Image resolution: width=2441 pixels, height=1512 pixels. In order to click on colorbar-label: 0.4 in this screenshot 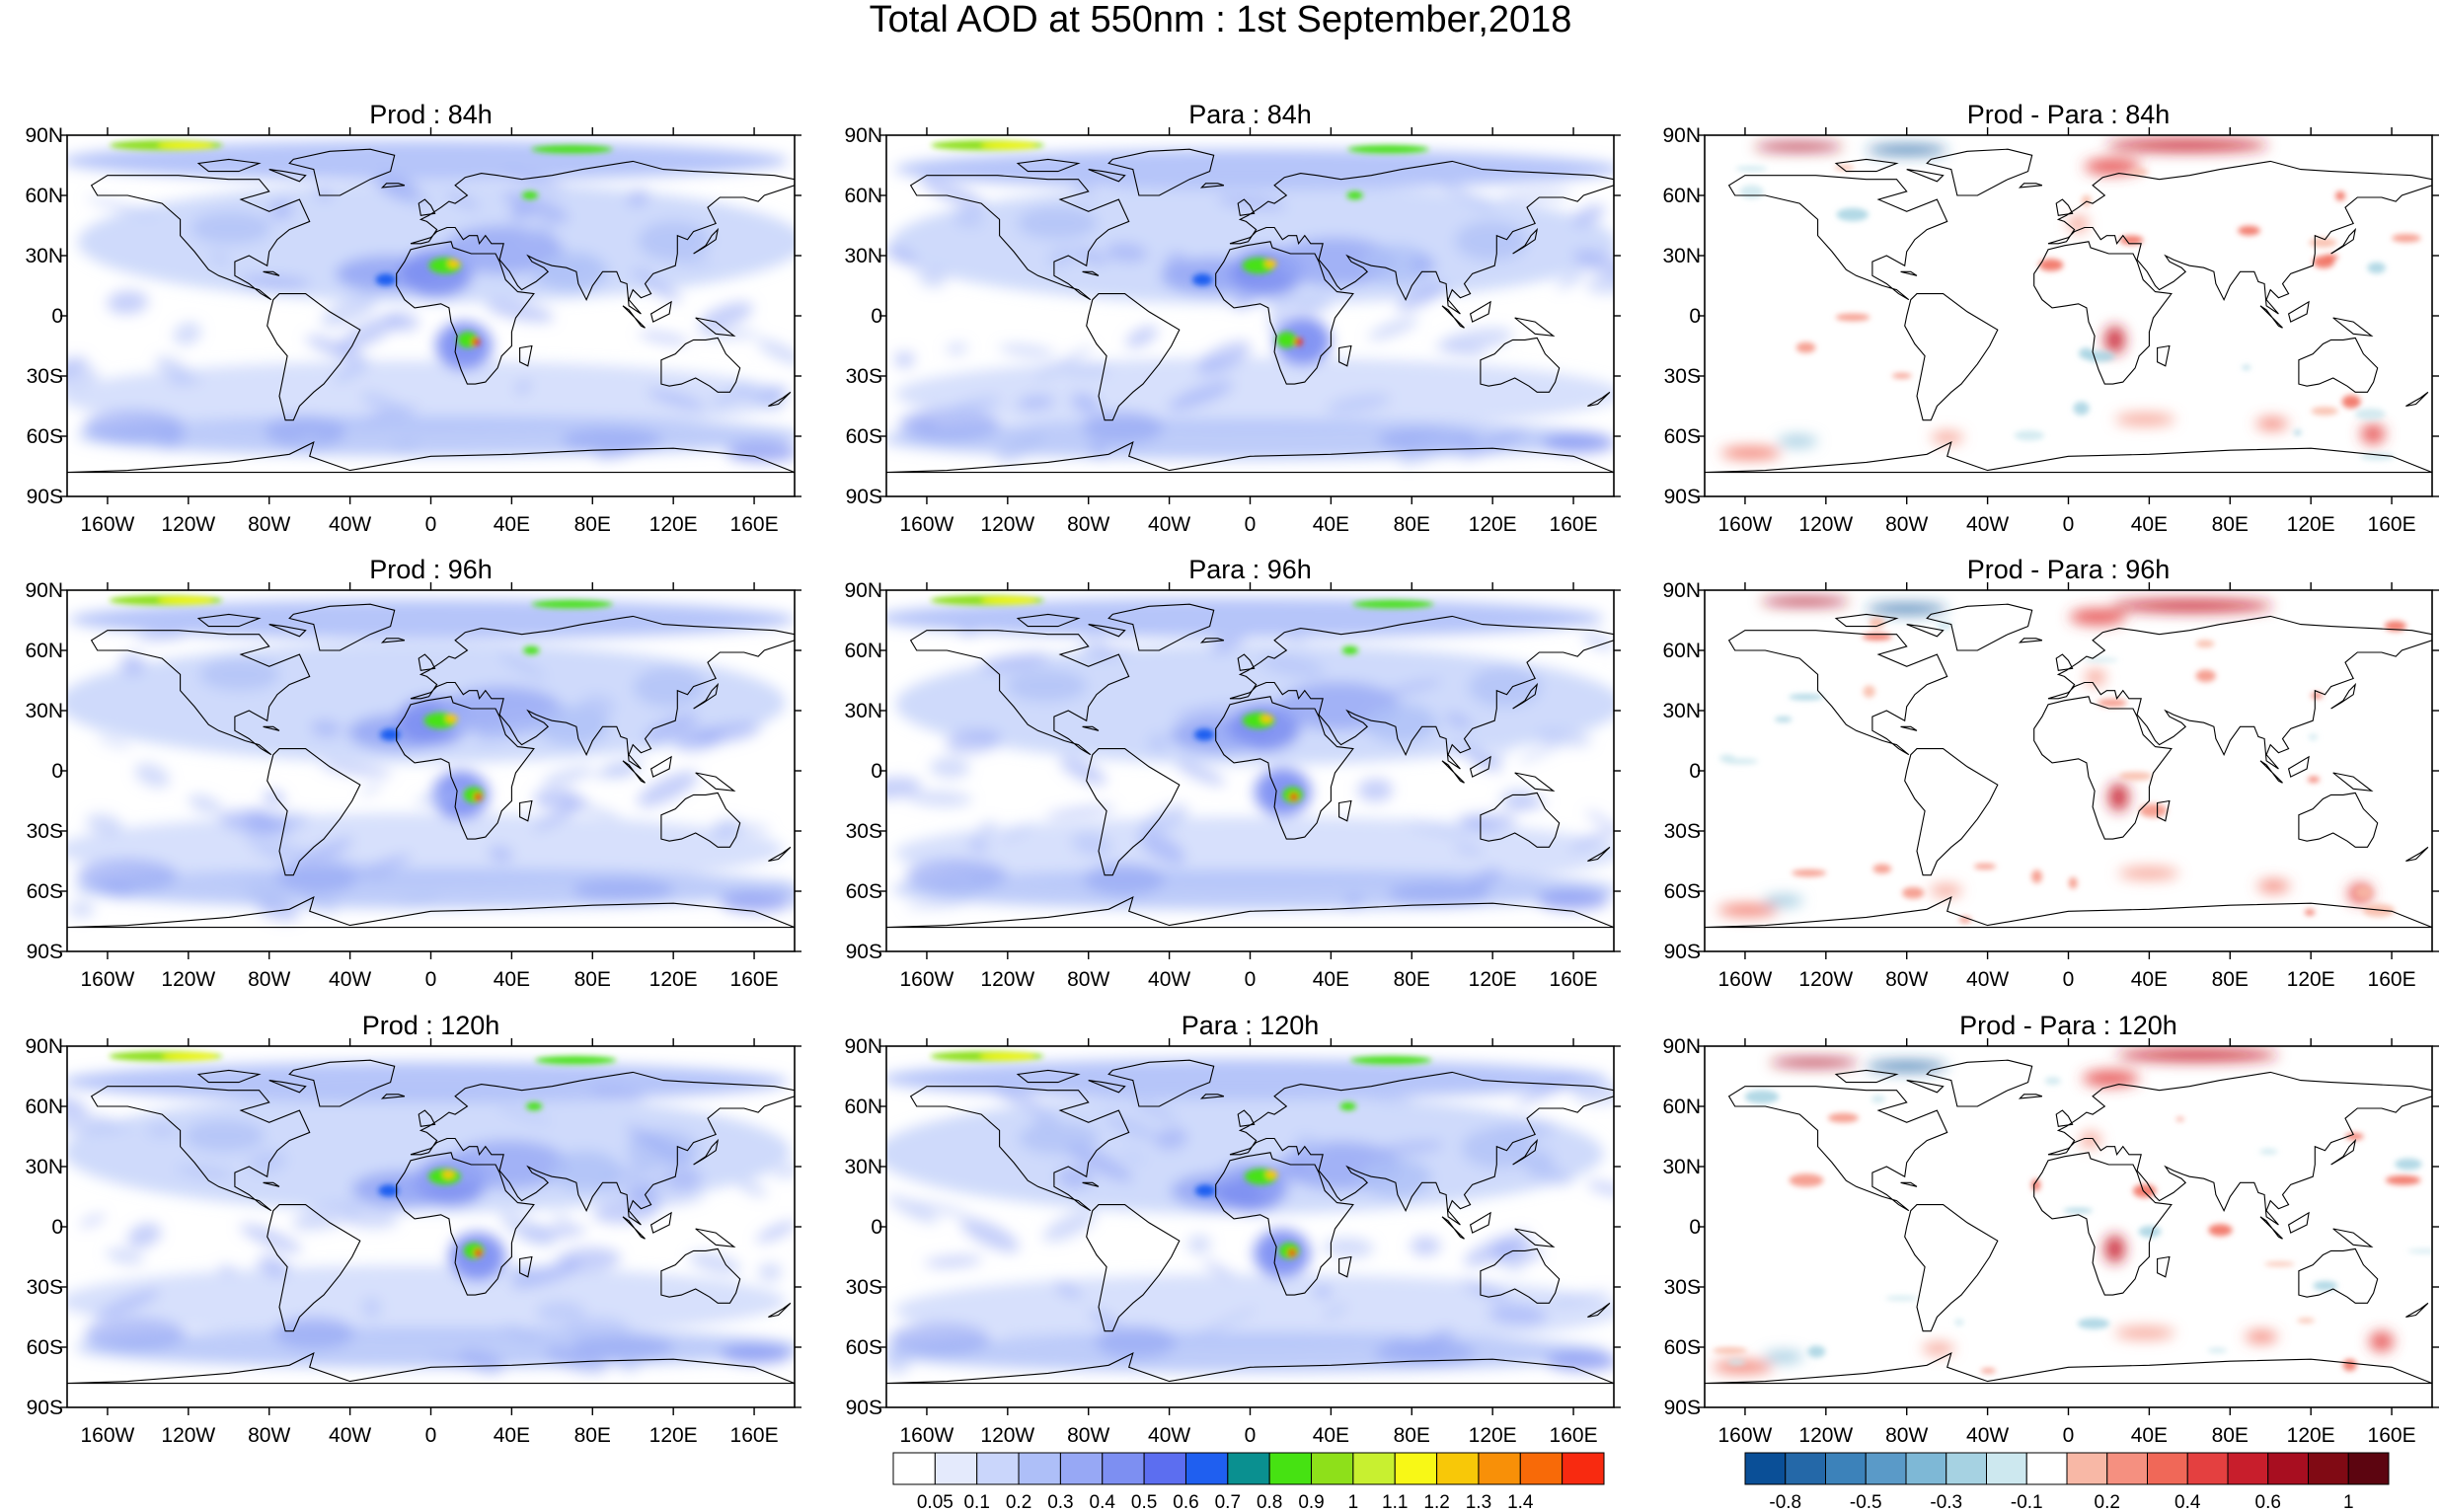, I will do `click(1103, 1502)`.